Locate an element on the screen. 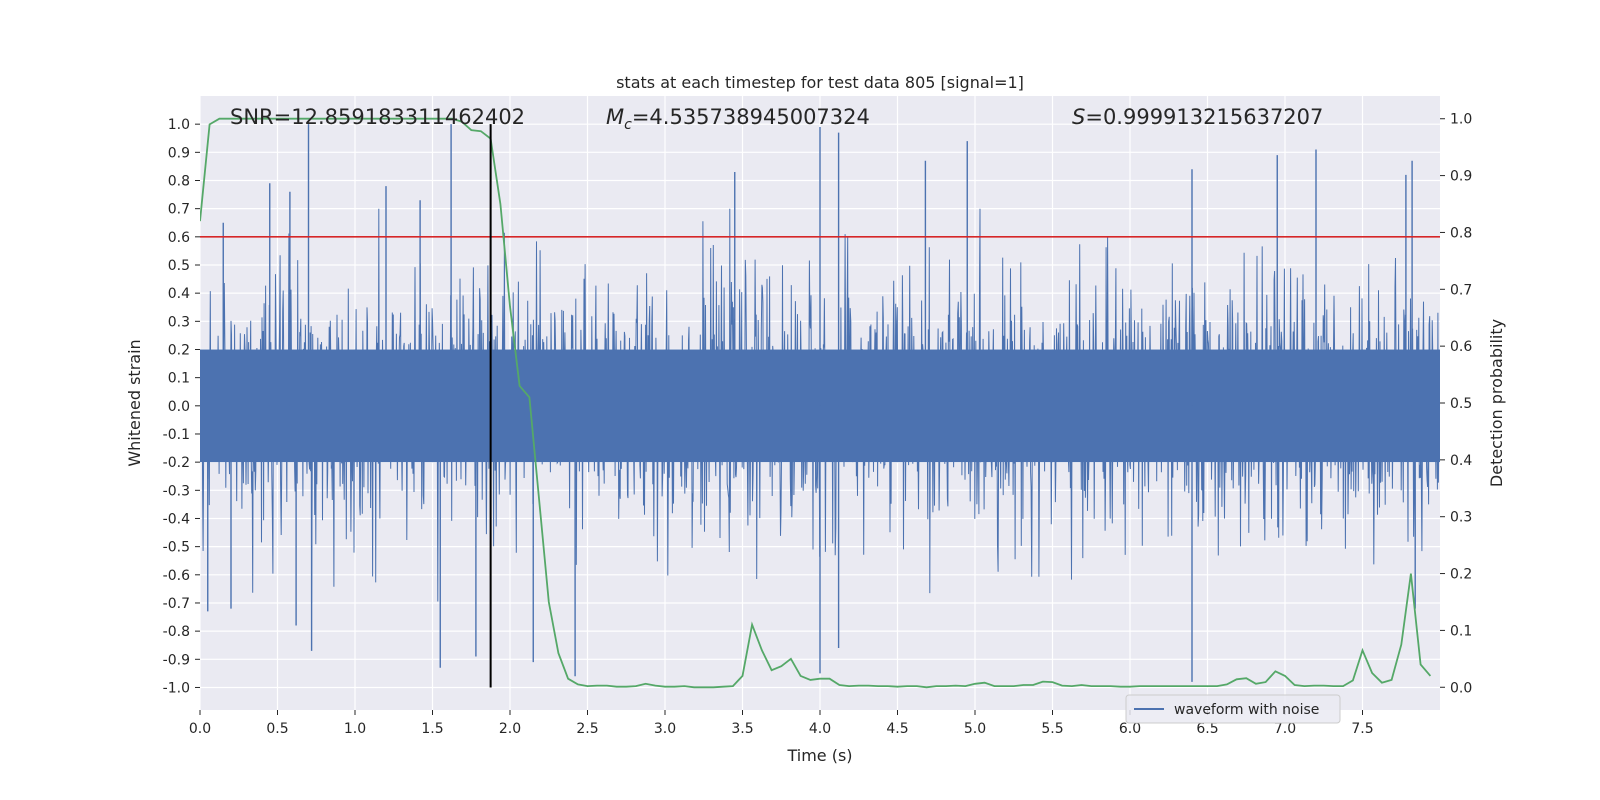 This screenshot has width=1600, height=800. left-y-tick-label: -0.2 is located at coordinates (176, 463).